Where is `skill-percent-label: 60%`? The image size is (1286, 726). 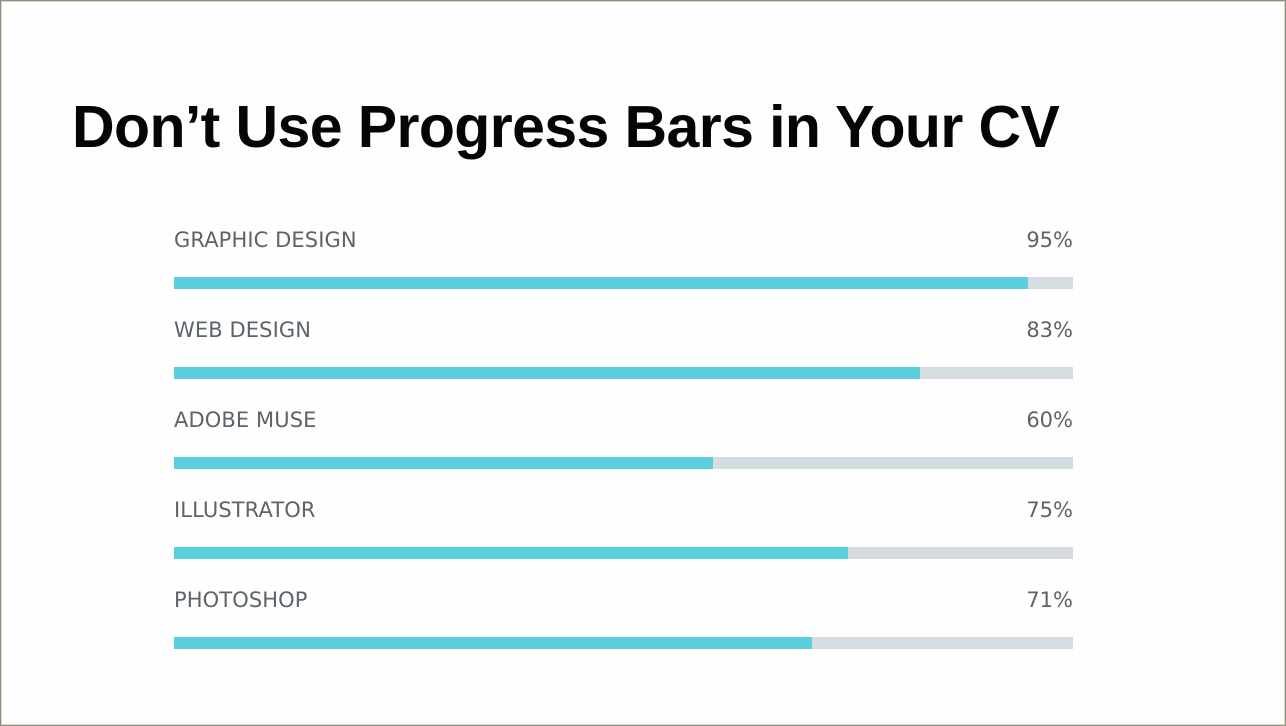
skill-percent-label: 60% is located at coordinates (1049, 420).